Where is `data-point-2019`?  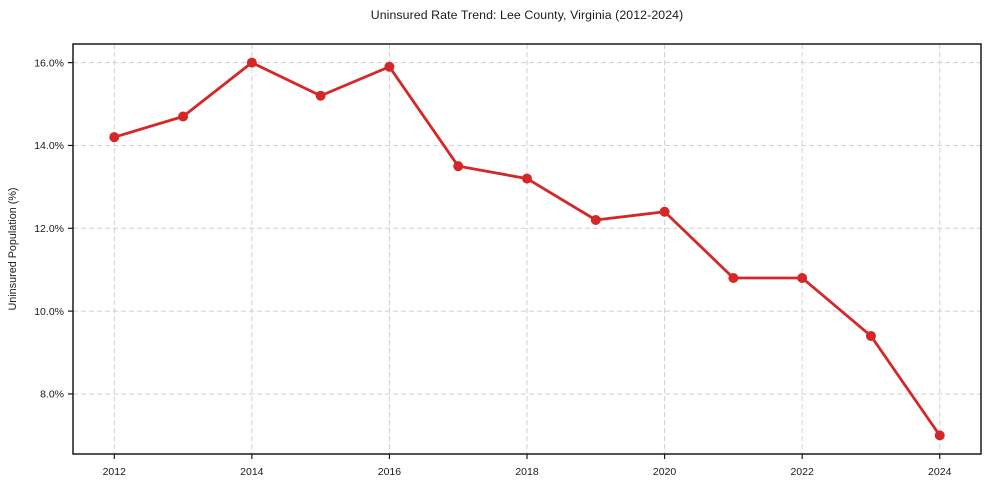 data-point-2019 is located at coordinates (595, 220).